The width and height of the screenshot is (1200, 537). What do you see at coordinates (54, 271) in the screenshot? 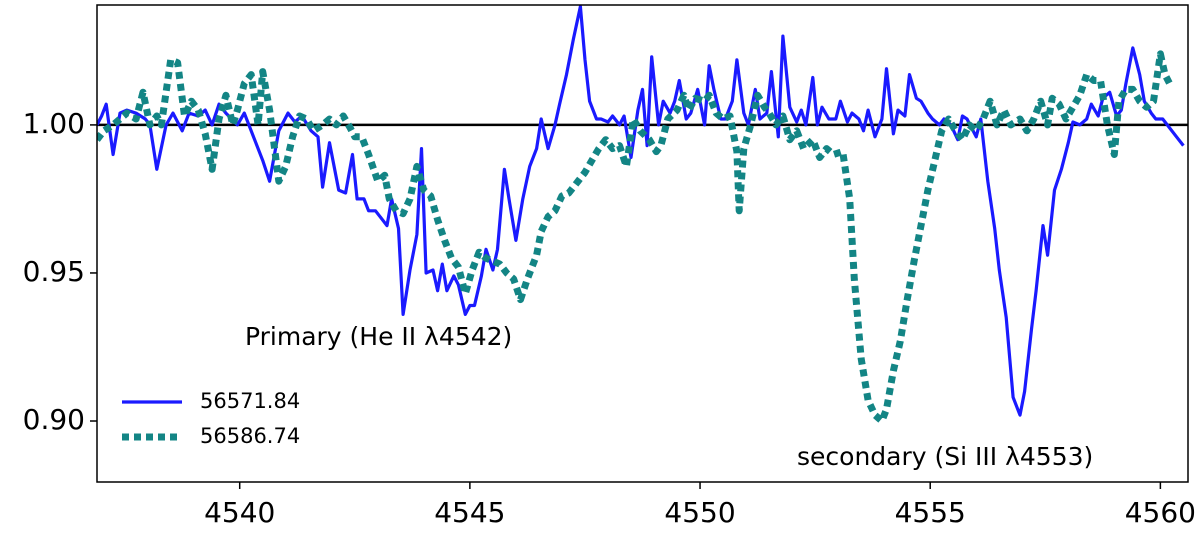
I see `y-tick-label: 0.95` at bounding box center [54, 271].